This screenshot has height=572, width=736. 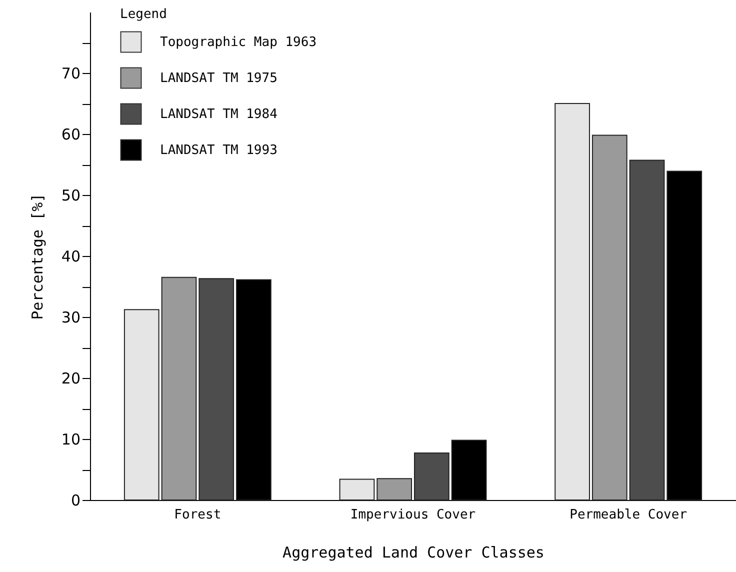 I want to click on y-tick-label: 20, so click(x=70, y=379).